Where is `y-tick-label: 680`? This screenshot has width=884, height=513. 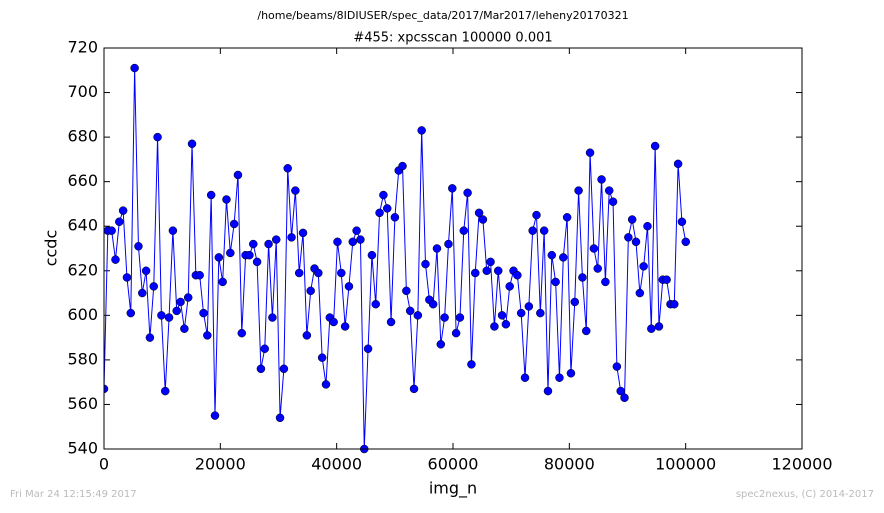
y-tick-label: 680 is located at coordinates (82, 136).